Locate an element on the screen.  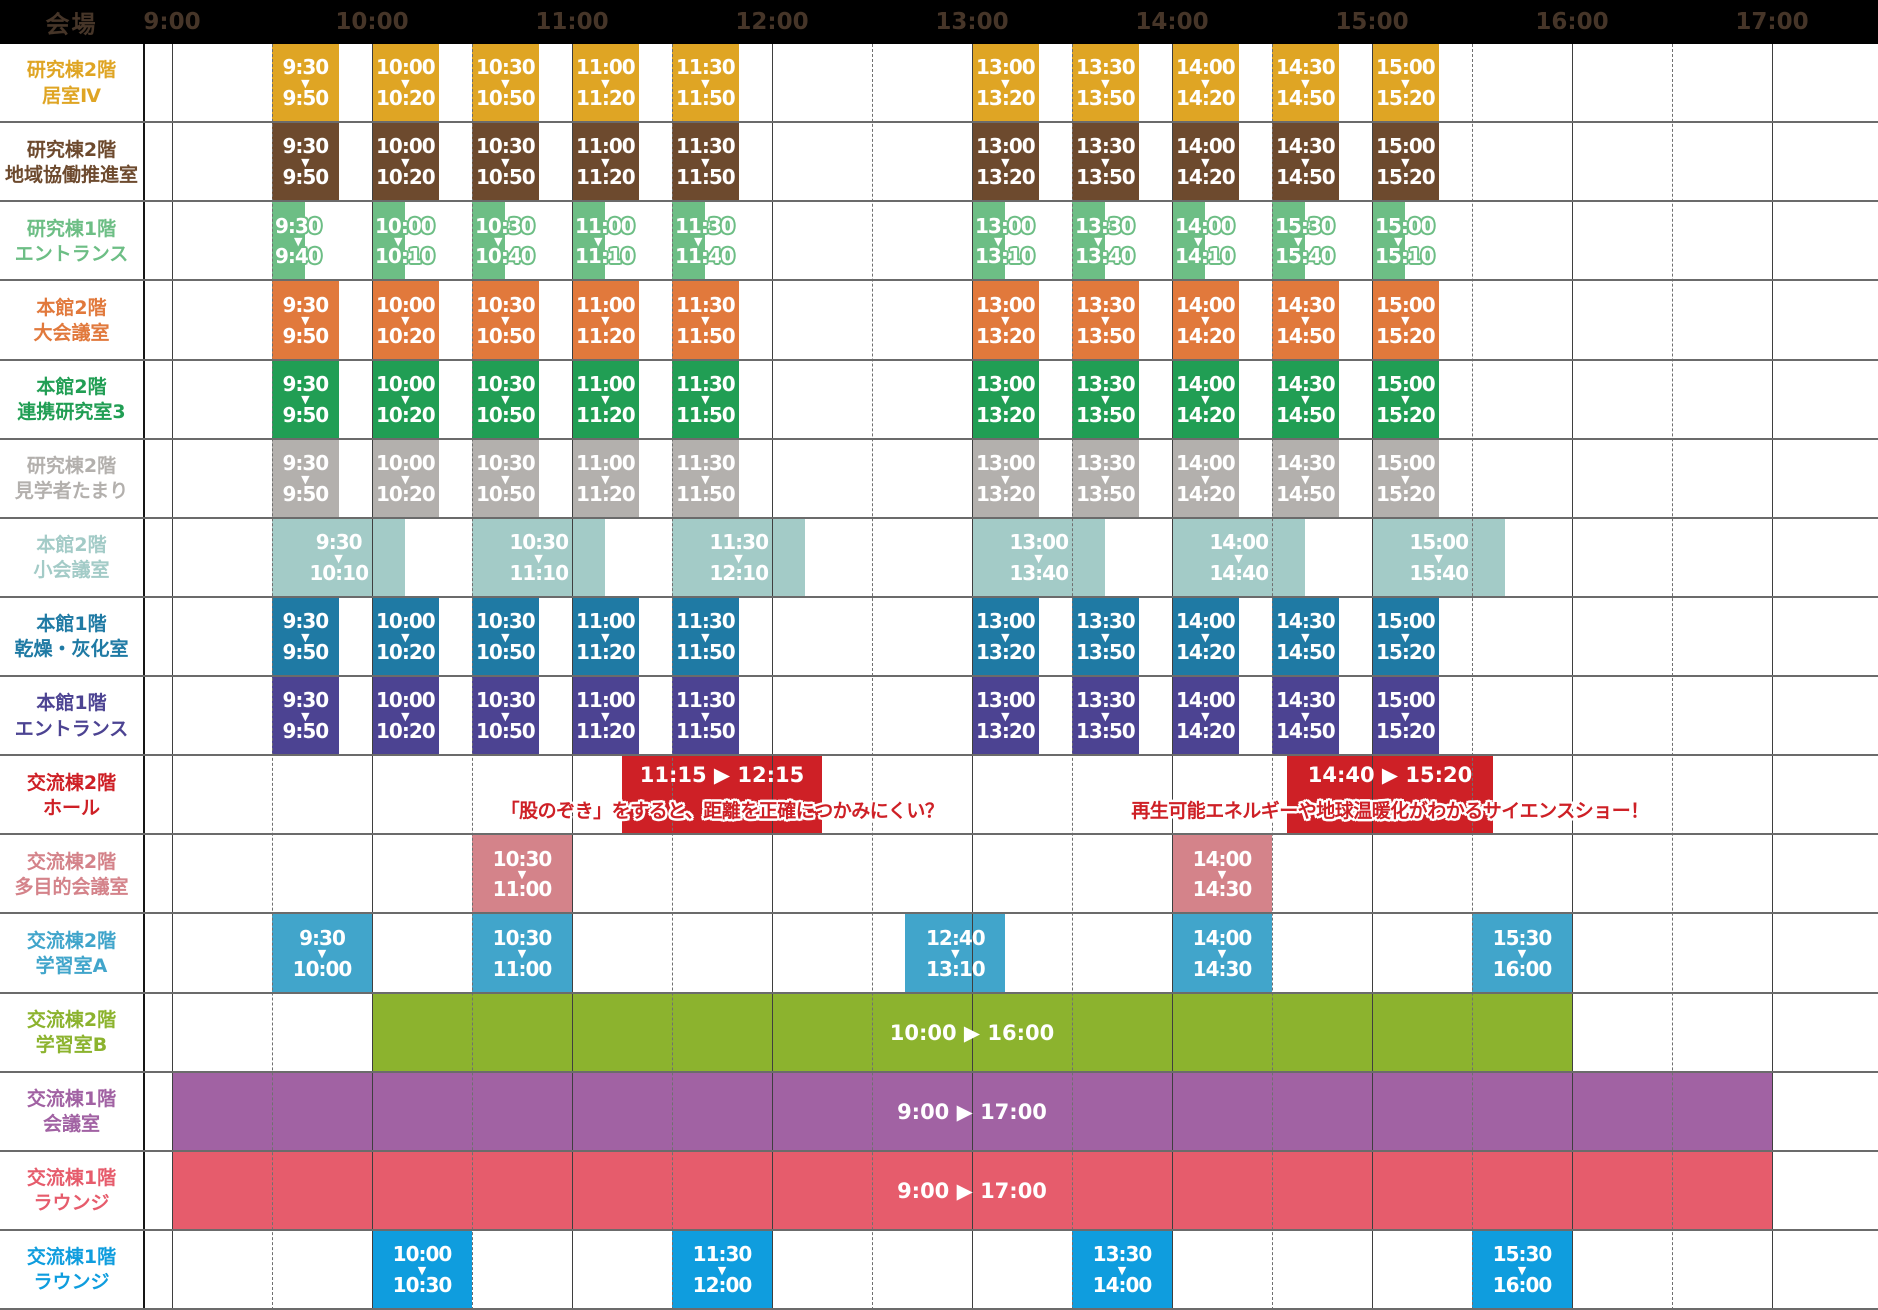
session-time-label: 14:00 ▼ 14:10 is located at coordinates (1225, 241).